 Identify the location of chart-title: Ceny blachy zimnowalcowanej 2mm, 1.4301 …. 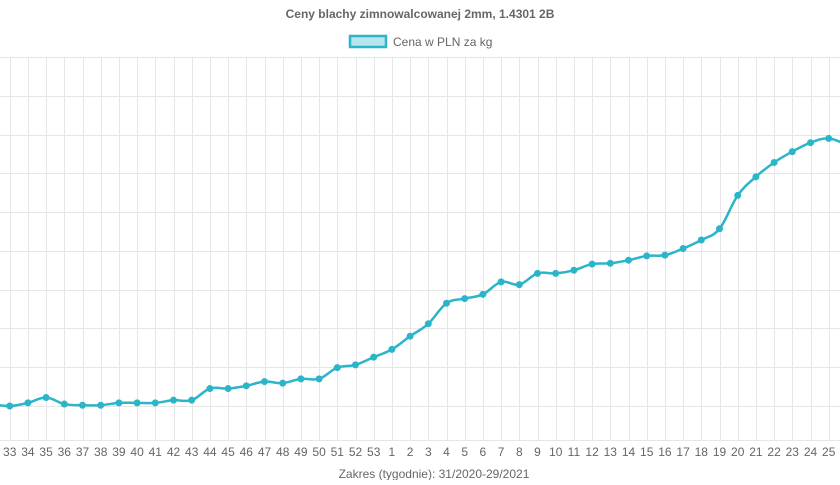
(420, 14).